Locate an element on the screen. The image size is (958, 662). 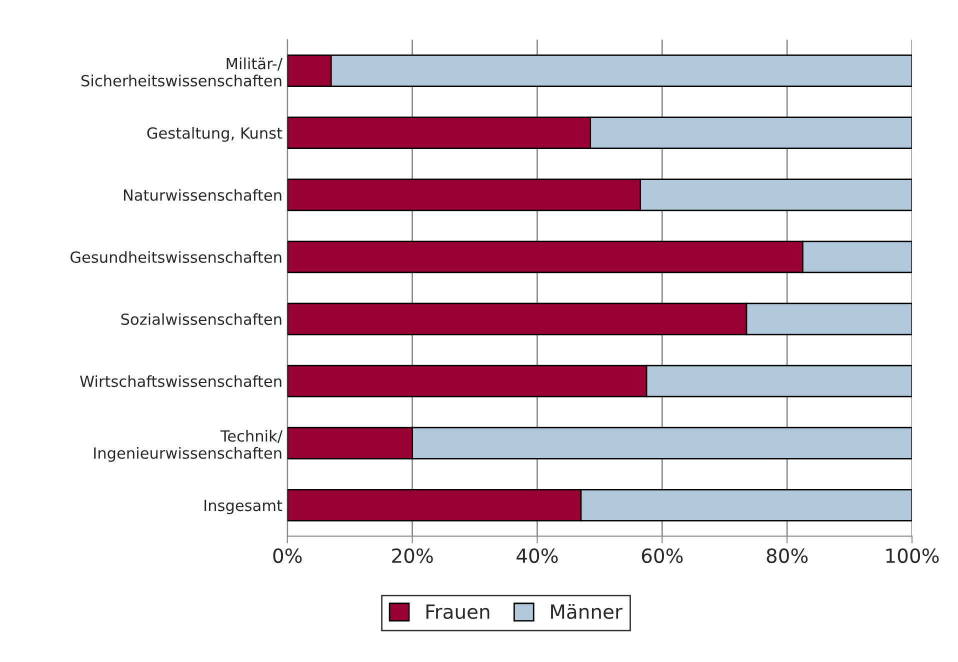
y-tick-label: Naturwissenschaften is located at coordinates (203, 195).